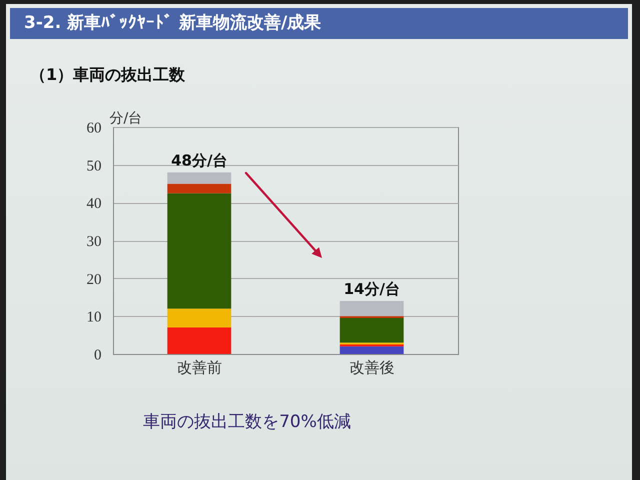 The height and width of the screenshot is (480, 640). What do you see at coordinates (173, 23) in the screenshot?
I see `chart-title: 3-2. 新車ﾊﾞｯｸﾔｰﾄﾞ 新車物流改善/成果` at bounding box center [173, 23].